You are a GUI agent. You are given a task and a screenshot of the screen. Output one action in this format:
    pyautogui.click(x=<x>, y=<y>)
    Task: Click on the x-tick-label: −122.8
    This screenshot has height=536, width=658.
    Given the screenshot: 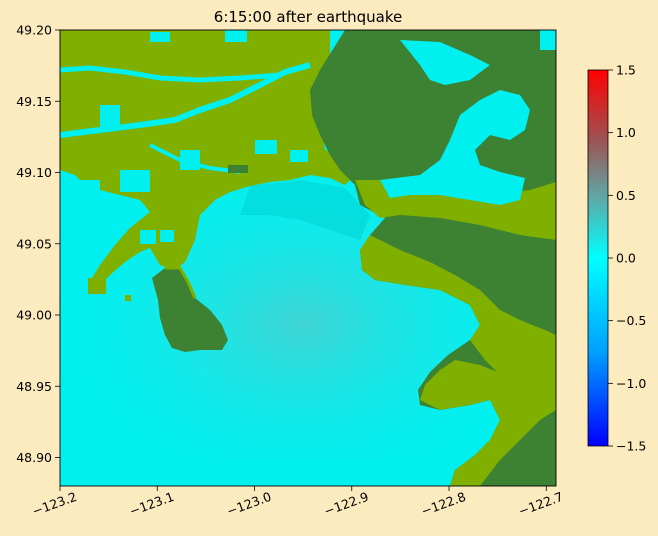 What is the action you would take?
    pyautogui.click(x=443, y=504)
    